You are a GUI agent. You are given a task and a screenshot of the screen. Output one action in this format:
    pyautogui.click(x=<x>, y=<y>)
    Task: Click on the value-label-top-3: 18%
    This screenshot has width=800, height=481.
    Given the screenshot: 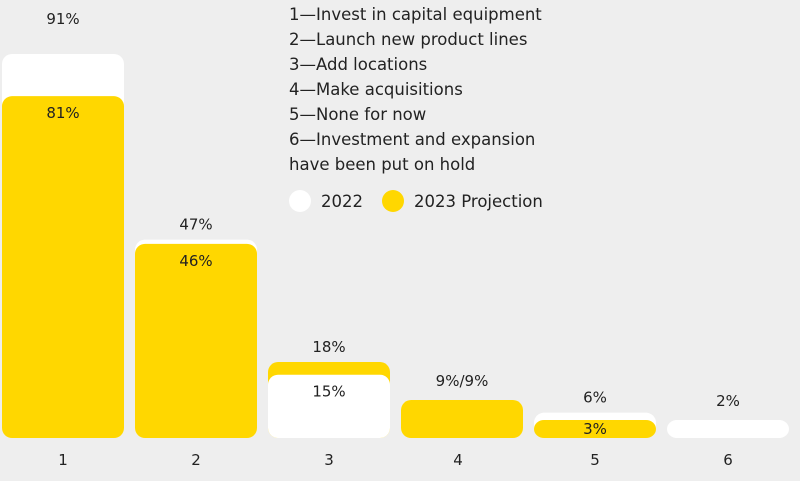 What is the action you would take?
    pyautogui.click(x=328, y=347)
    